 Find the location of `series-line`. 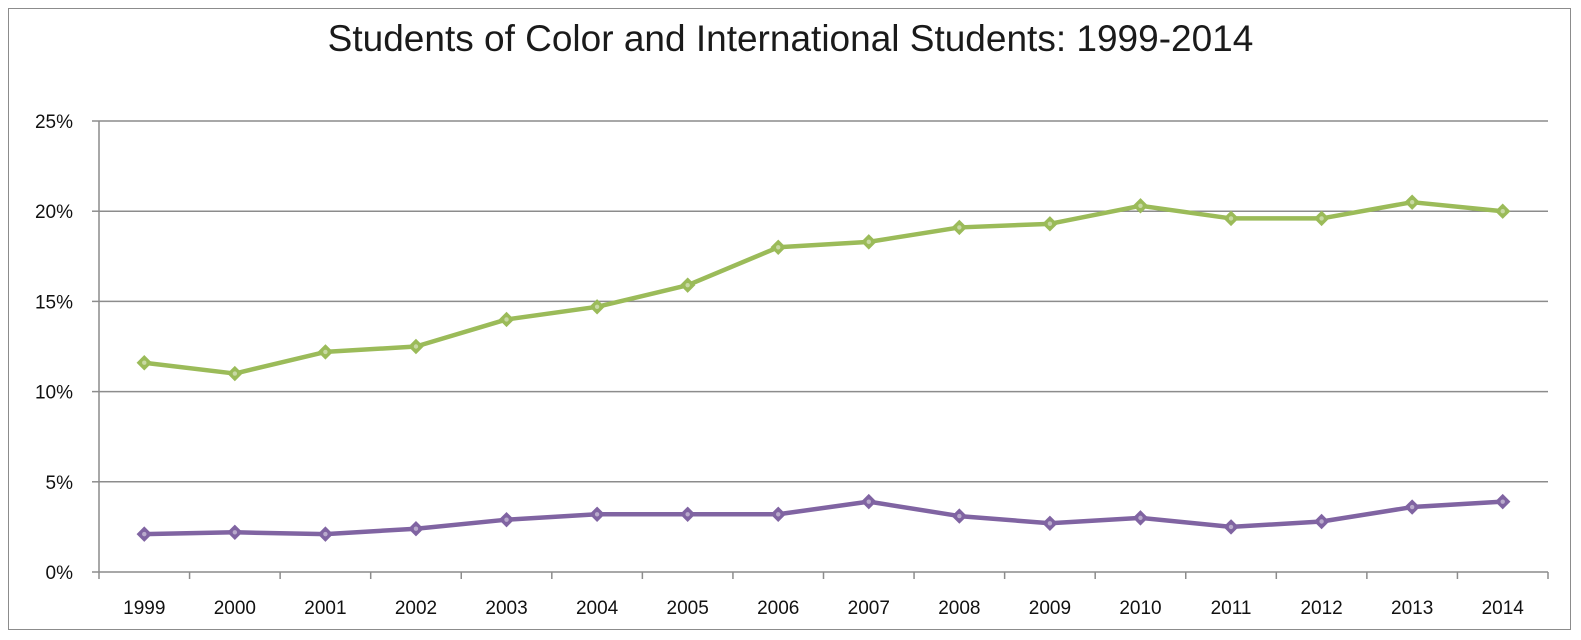

series-line is located at coordinates (823, 518).